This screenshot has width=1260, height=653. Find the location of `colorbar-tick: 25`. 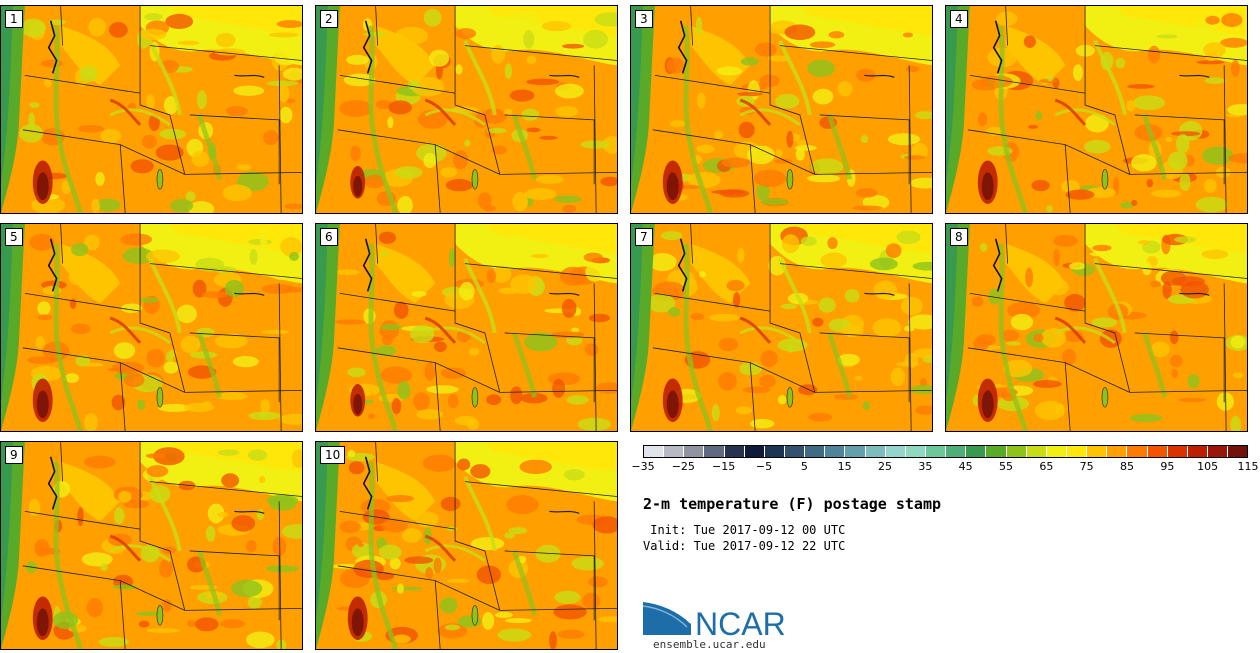

colorbar-tick: 25 is located at coordinates (885, 466).